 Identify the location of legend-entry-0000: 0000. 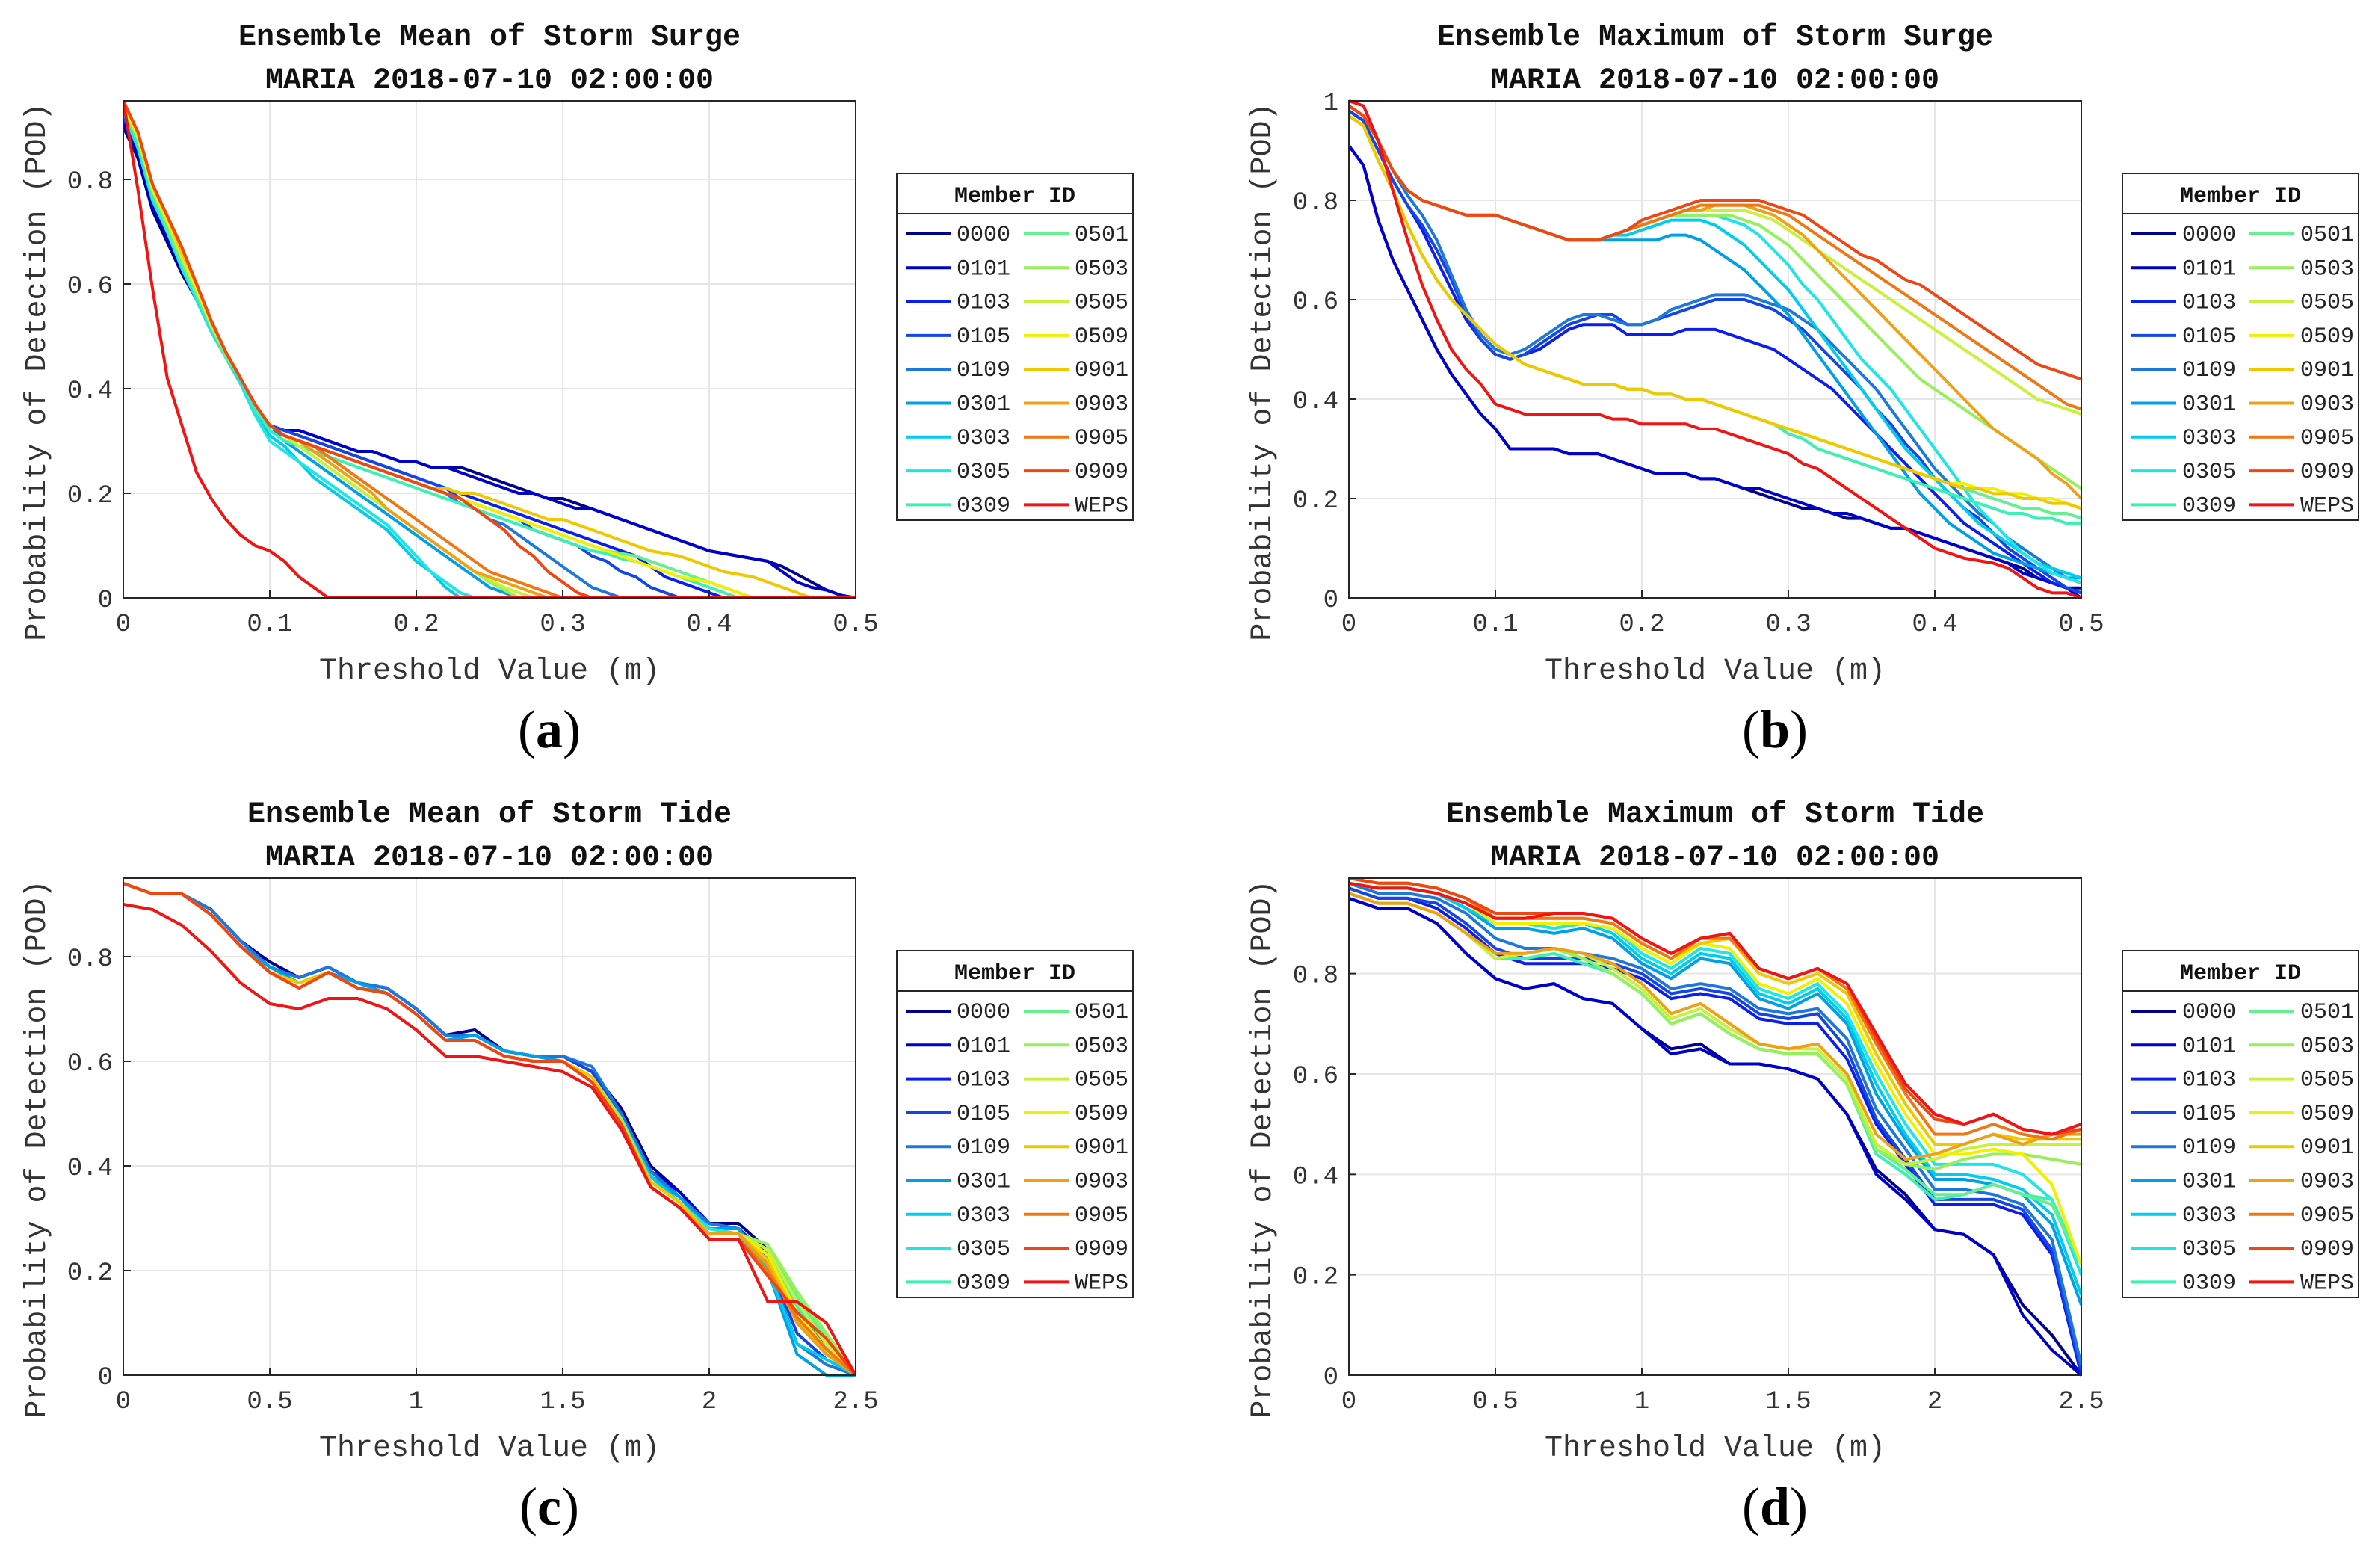
(2183, 235).